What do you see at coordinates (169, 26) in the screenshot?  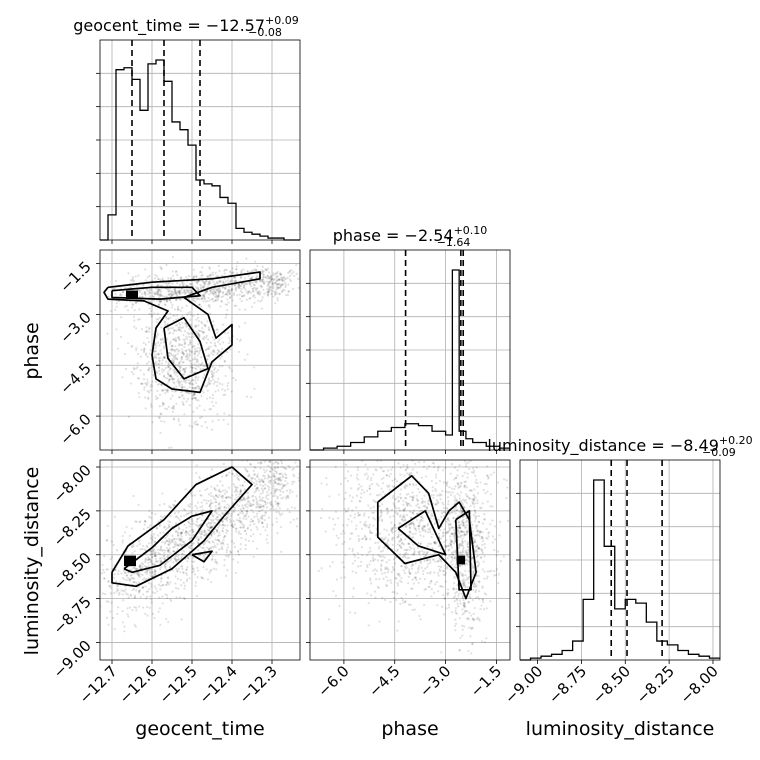 I see `title-text-0: geocent_time = −12.57` at bounding box center [169, 26].